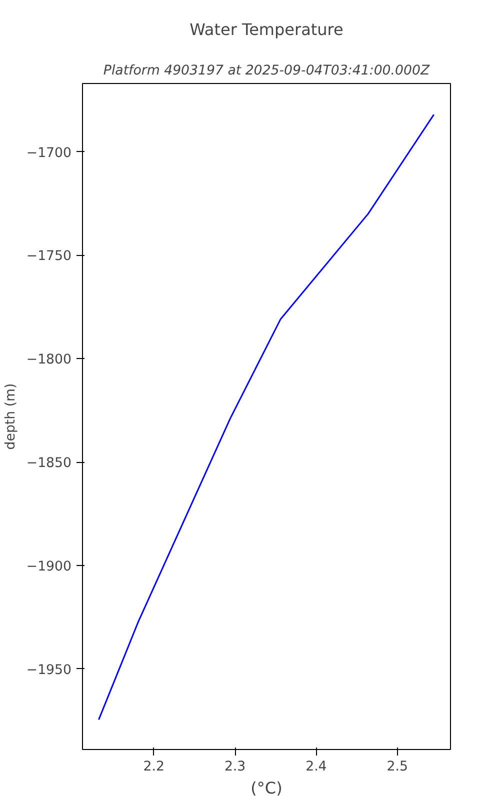 Image resolution: width=500 pixels, height=800 pixels. What do you see at coordinates (316, 767) in the screenshot?
I see `x-tick-label: 2.4` at bounding box center [316, 767].